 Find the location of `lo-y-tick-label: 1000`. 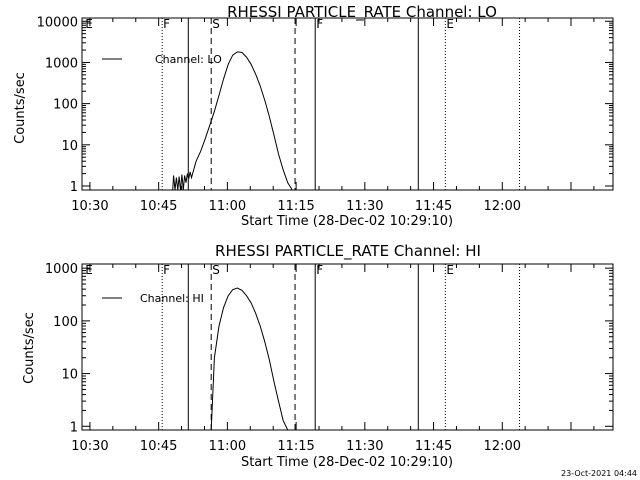

lo-y-tick-label: 1000 is located at coordinates (61, 63).